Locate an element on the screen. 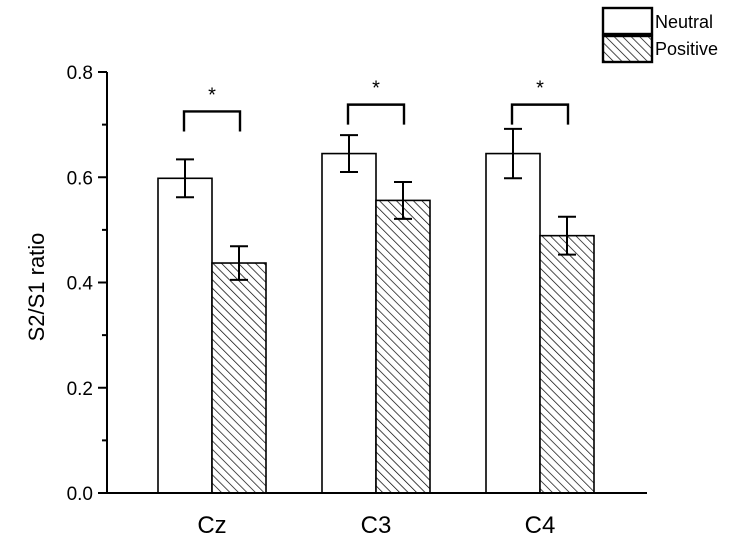 Image resolution: width=756 pixels, height=546 pixels. y-axis-label: S2/S1 ratio is located at coordinates (36, 287).